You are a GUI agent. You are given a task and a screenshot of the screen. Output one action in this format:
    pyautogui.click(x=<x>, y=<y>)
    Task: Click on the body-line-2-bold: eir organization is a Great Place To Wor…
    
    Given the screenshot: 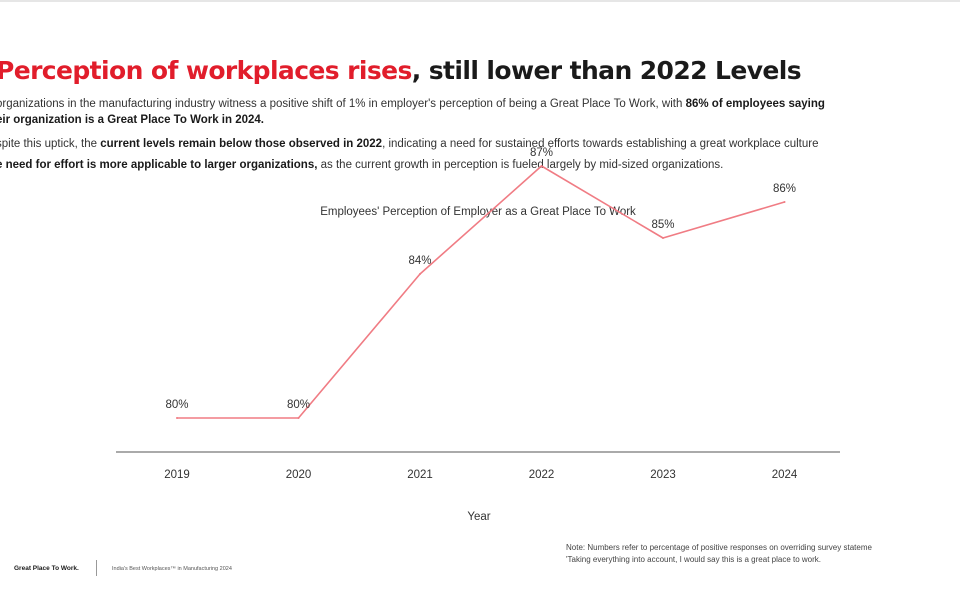 What is the action you would take?
    pyautogui.click(x=132, y=120)
    